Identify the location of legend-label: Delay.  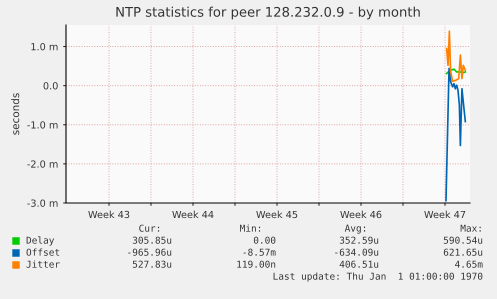
(40, 241).